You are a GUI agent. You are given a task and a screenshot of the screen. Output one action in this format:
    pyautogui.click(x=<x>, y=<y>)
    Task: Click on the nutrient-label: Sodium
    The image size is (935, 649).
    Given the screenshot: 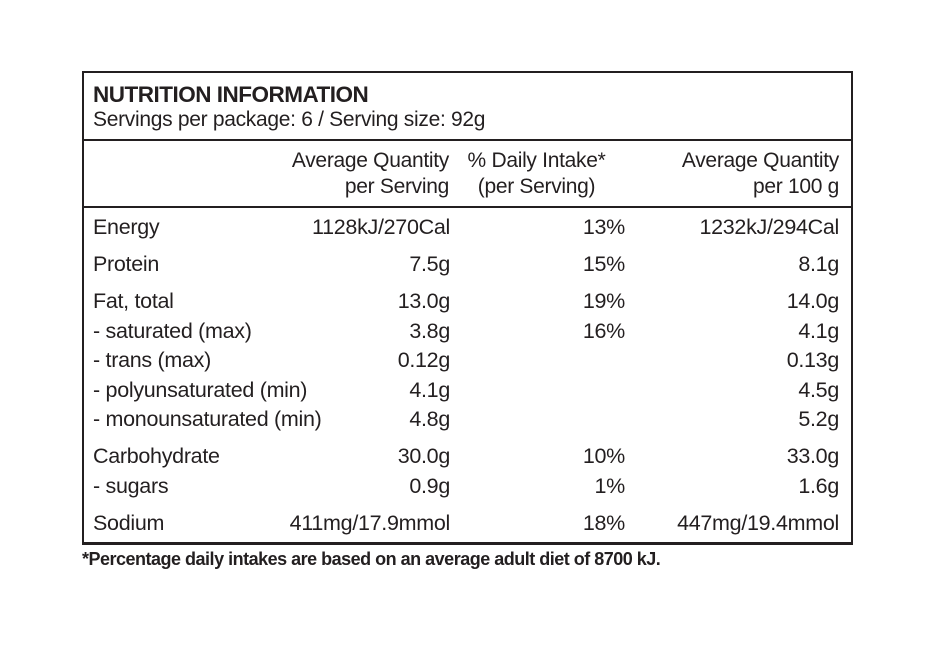 What is the action you would take?
    pyautogui.click(x=129, y=522)
    